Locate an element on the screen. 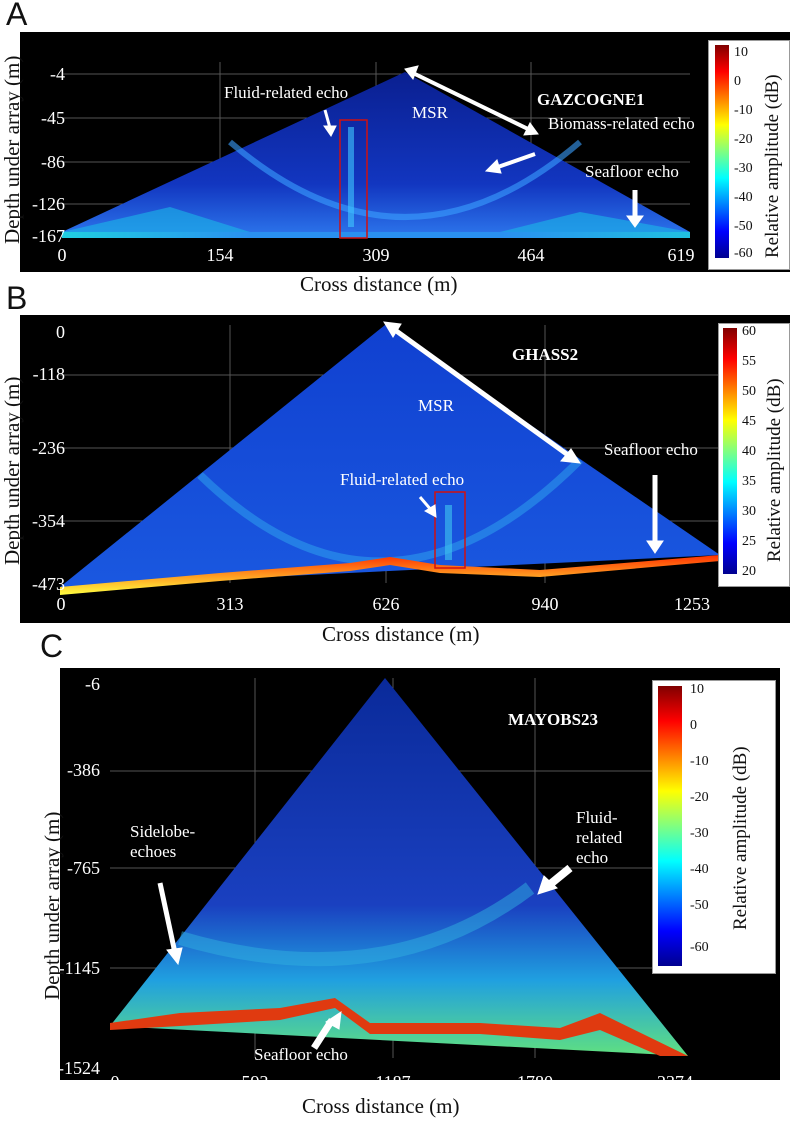 The image size is (796, 1121). panel-b-cbar-tick: 30 is located at coordinates (749, 511).